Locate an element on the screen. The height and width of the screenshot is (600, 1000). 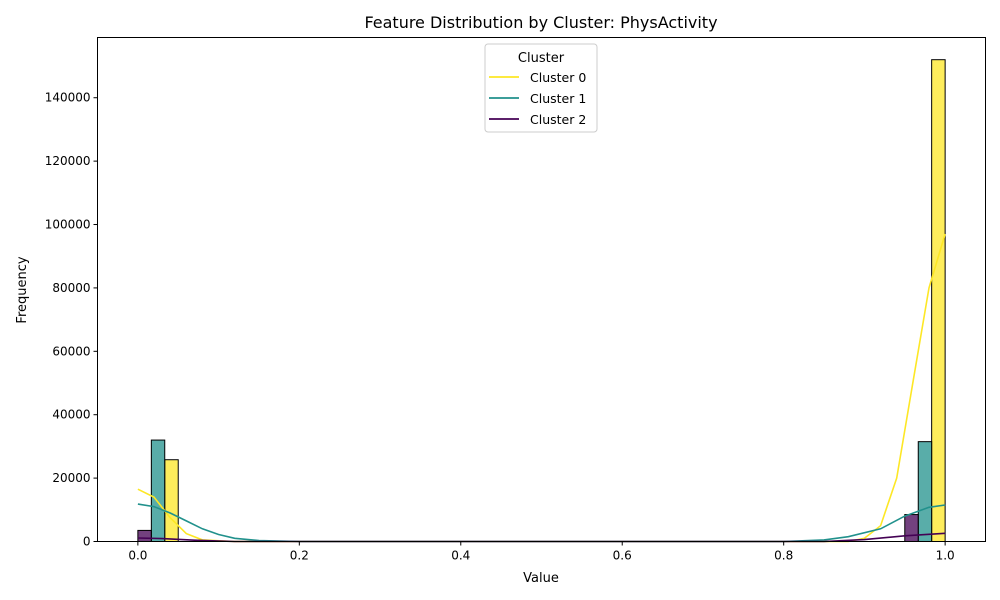
y-tick-label: 120000 is located at coordinates (68, 161).